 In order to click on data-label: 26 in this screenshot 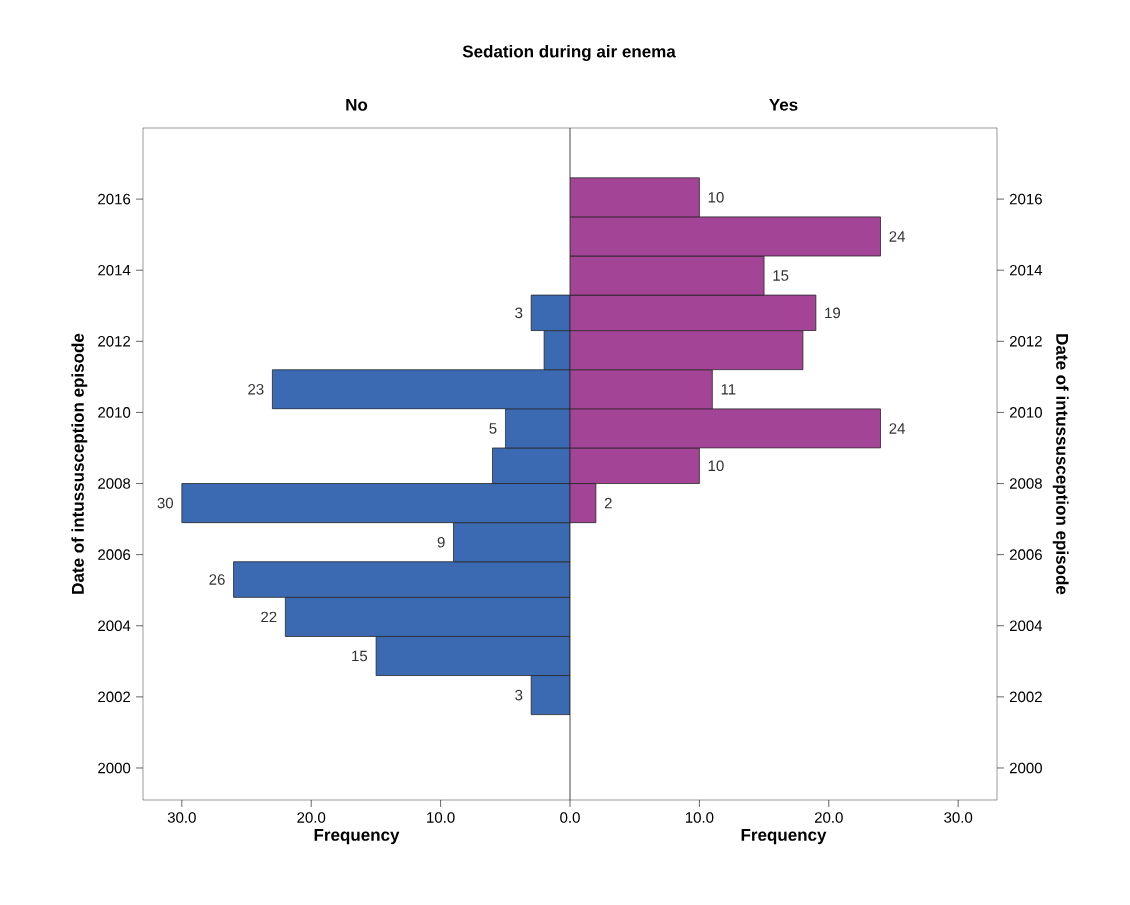, I will do `click(217, 579)`.